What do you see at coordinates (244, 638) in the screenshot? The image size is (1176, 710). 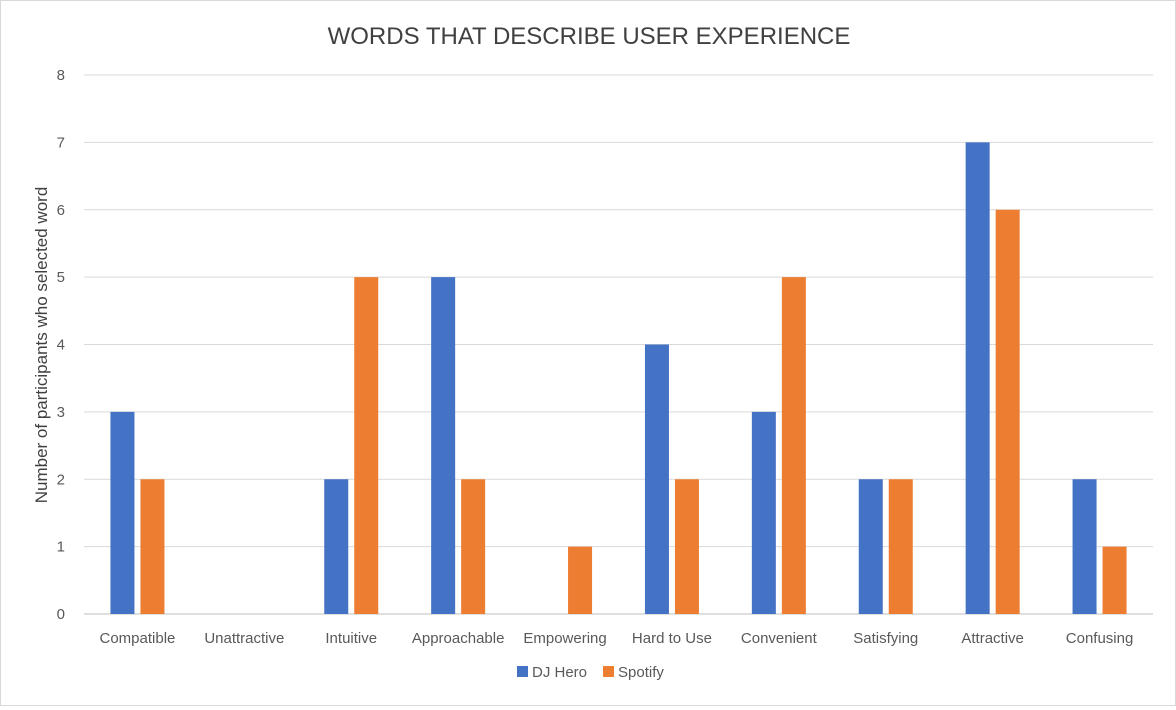 I see `x-tick-label: Unattractive` at bounding box center [244, 638].